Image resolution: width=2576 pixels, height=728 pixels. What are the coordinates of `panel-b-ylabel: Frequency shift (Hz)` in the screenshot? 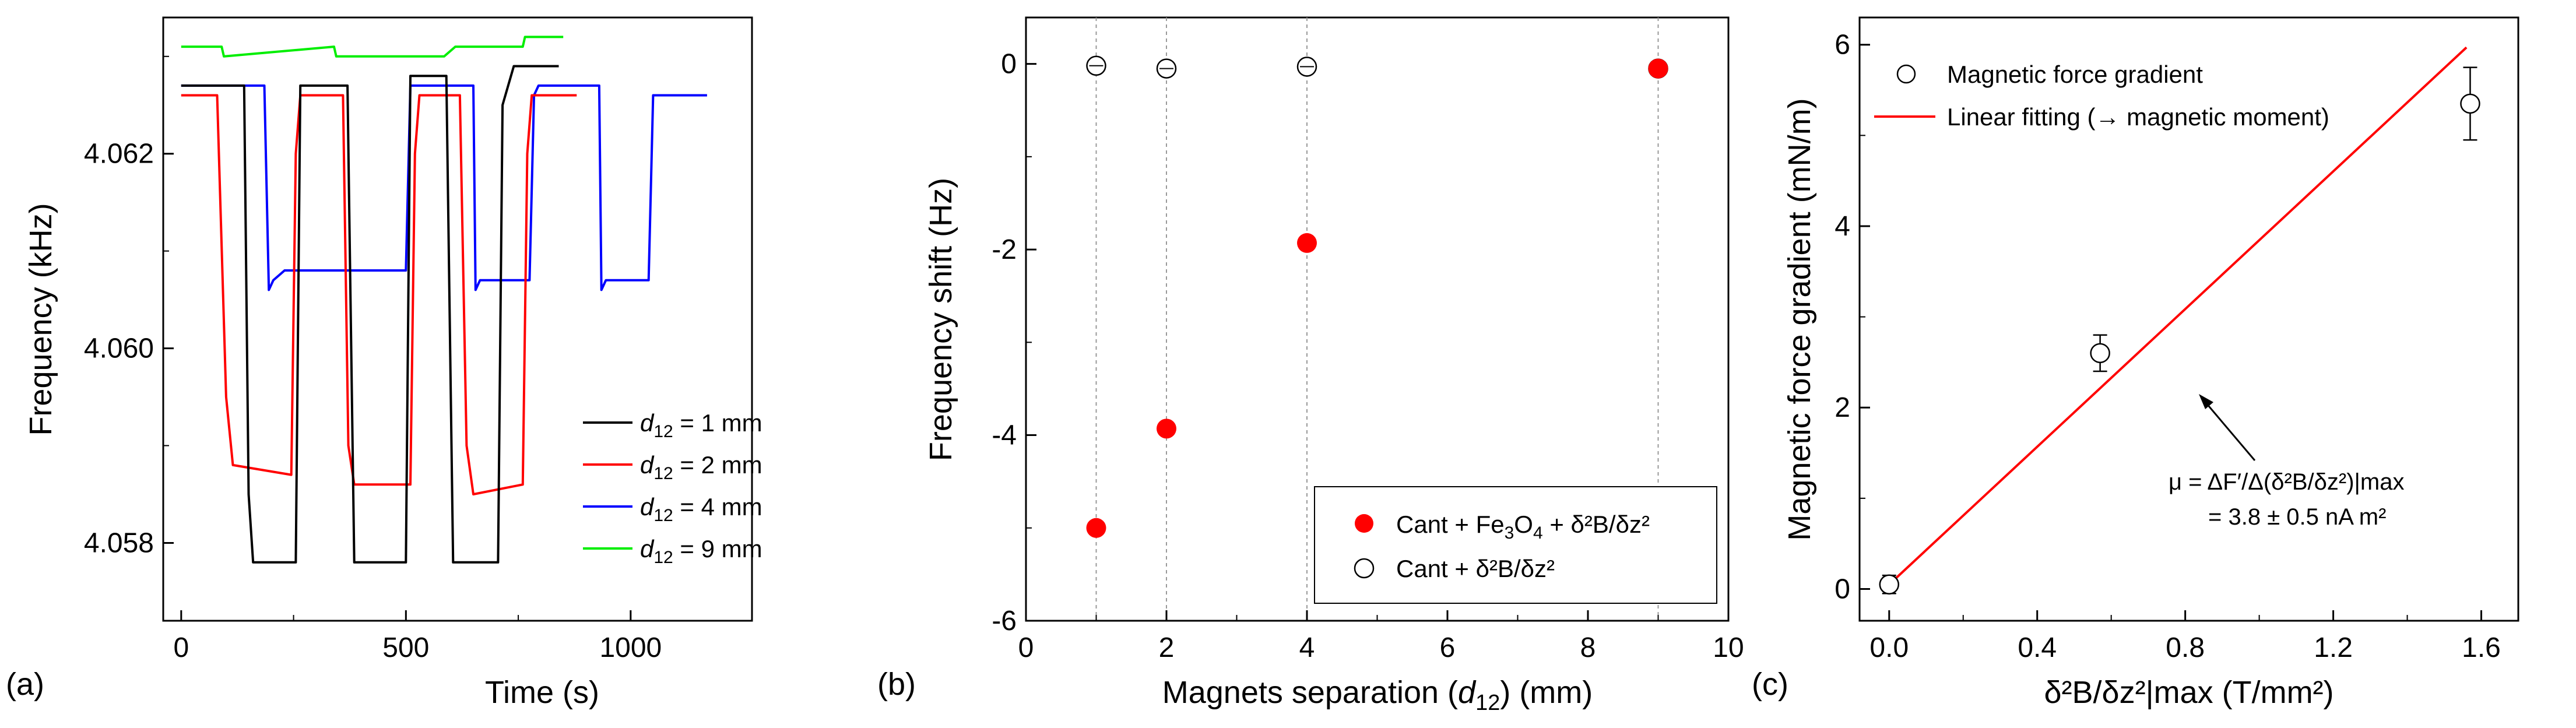 It's located at (940, 319).